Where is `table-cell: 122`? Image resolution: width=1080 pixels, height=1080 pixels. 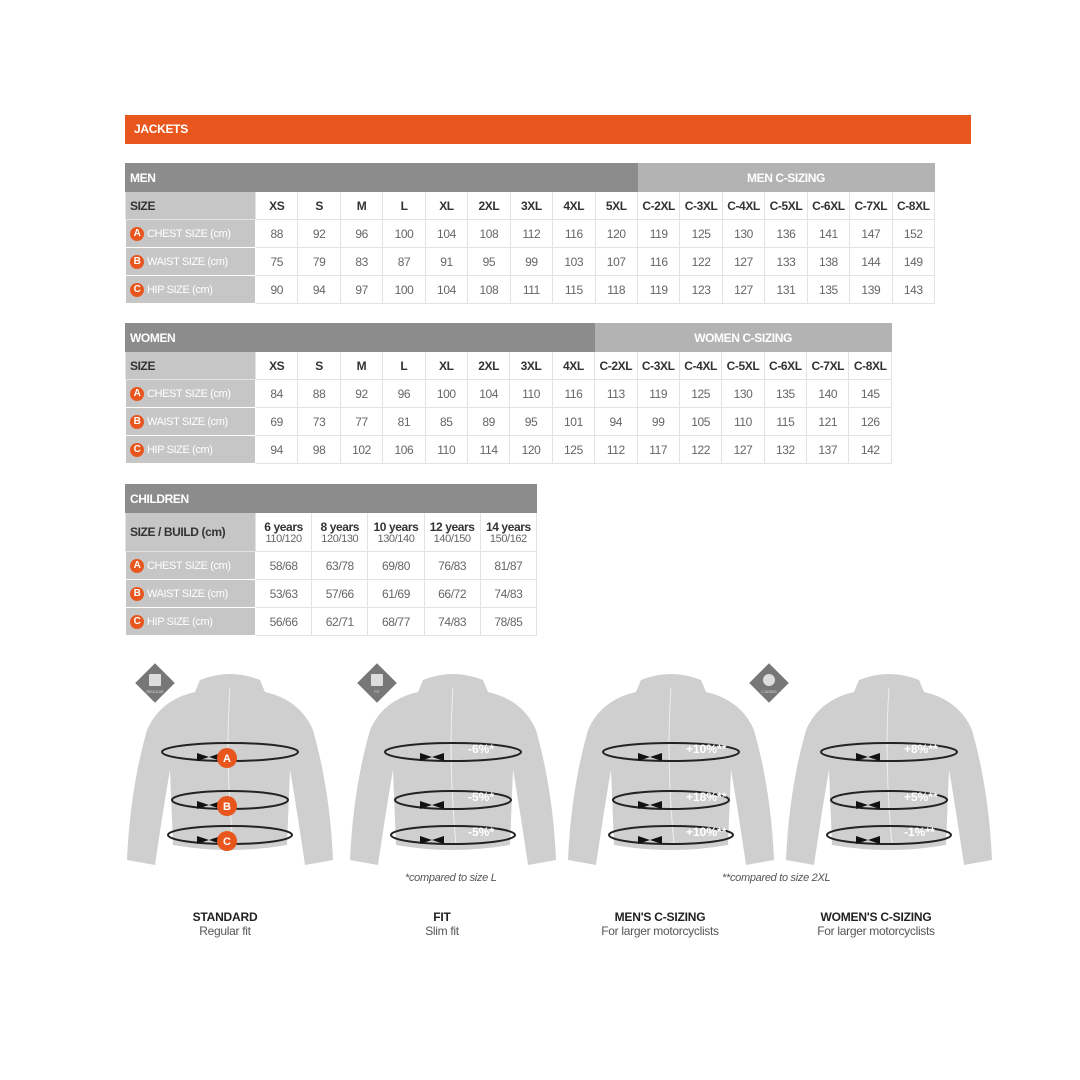
table-cell: 122 is located at coordinates (700, 449).